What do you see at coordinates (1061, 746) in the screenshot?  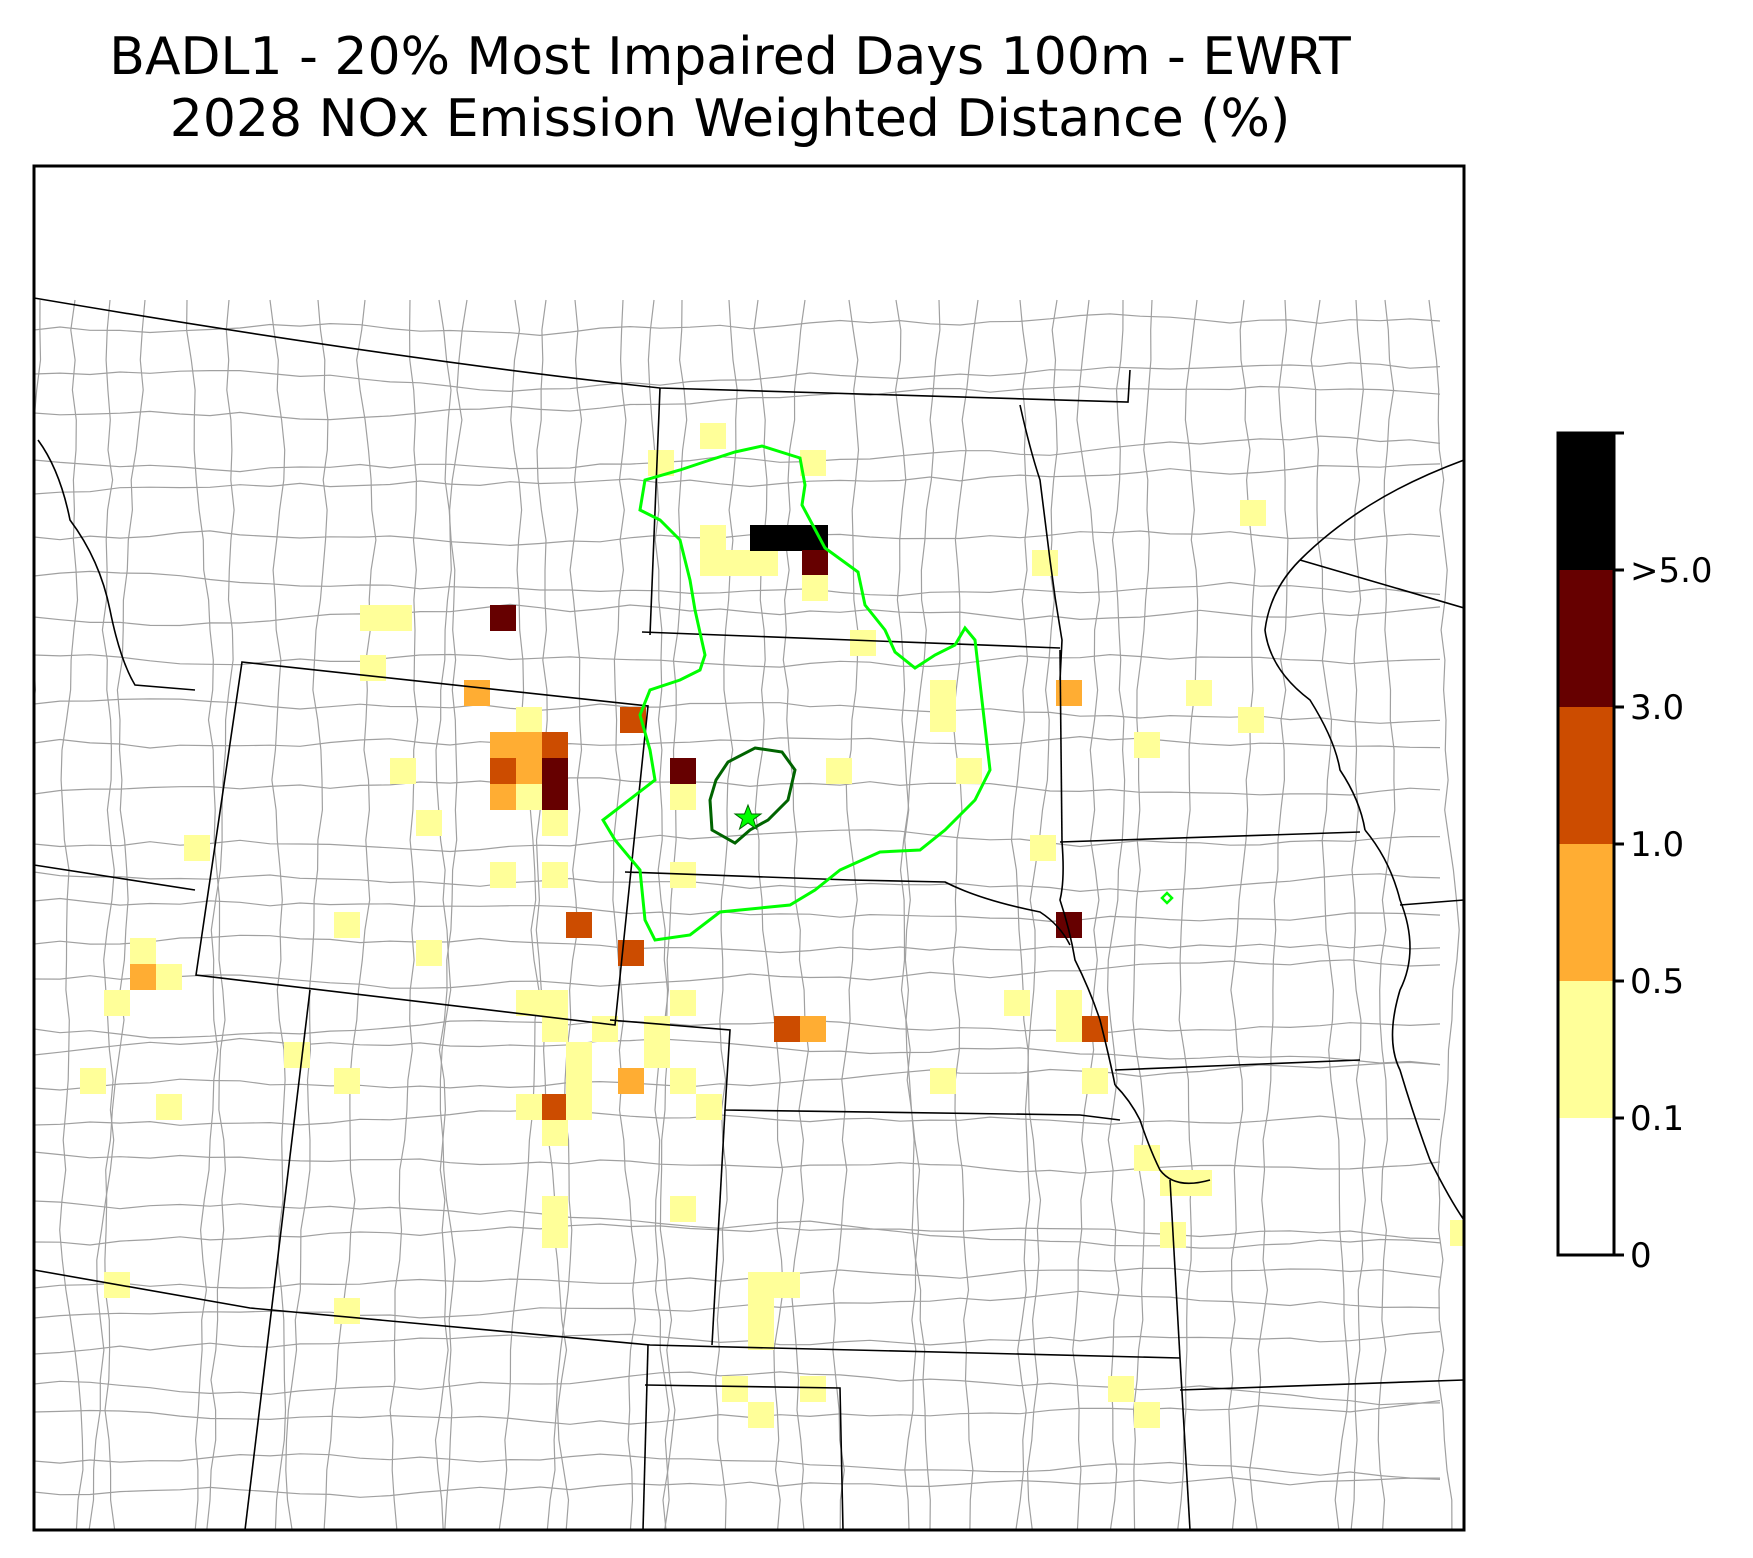 I see `mn-sd-border` at bounding box center [1061, 746].